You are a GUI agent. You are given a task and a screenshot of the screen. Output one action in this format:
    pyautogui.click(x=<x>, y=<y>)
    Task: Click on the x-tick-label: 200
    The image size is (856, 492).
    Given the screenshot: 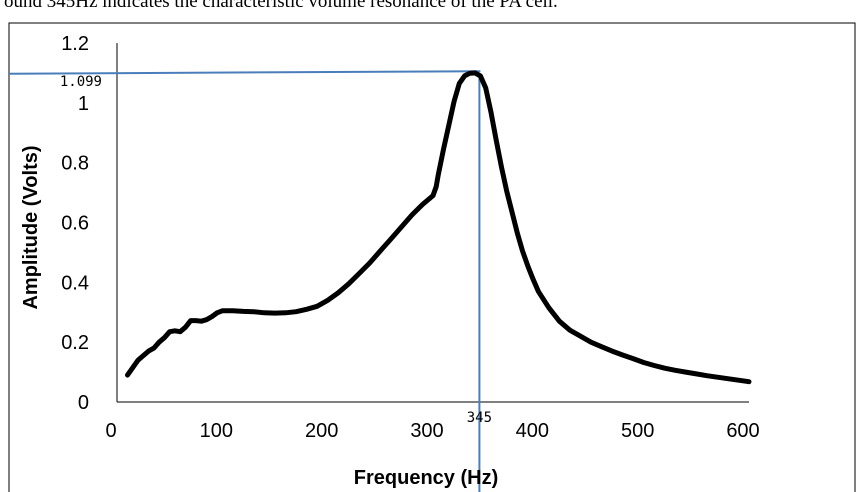 What is the action you would take?
    pyautogui.click(x=321, y=431)
    